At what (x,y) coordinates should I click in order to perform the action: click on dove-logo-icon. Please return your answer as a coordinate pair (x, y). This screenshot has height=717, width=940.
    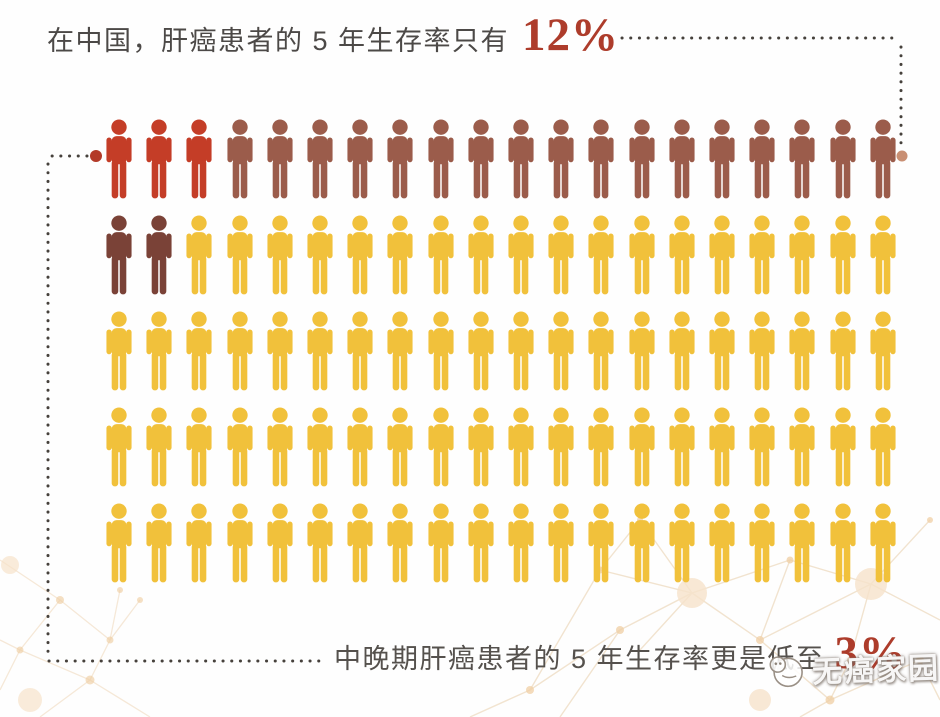
    Looking at the image, I should click on (786, 672).